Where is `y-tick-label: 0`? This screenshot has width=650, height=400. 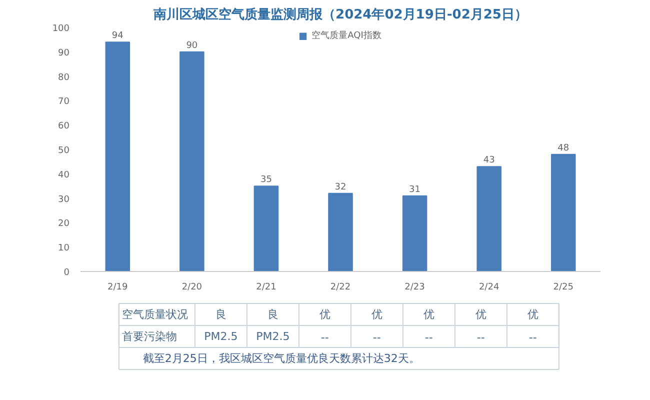 y-tick-label: 0 is located at coordinates (67, 273).